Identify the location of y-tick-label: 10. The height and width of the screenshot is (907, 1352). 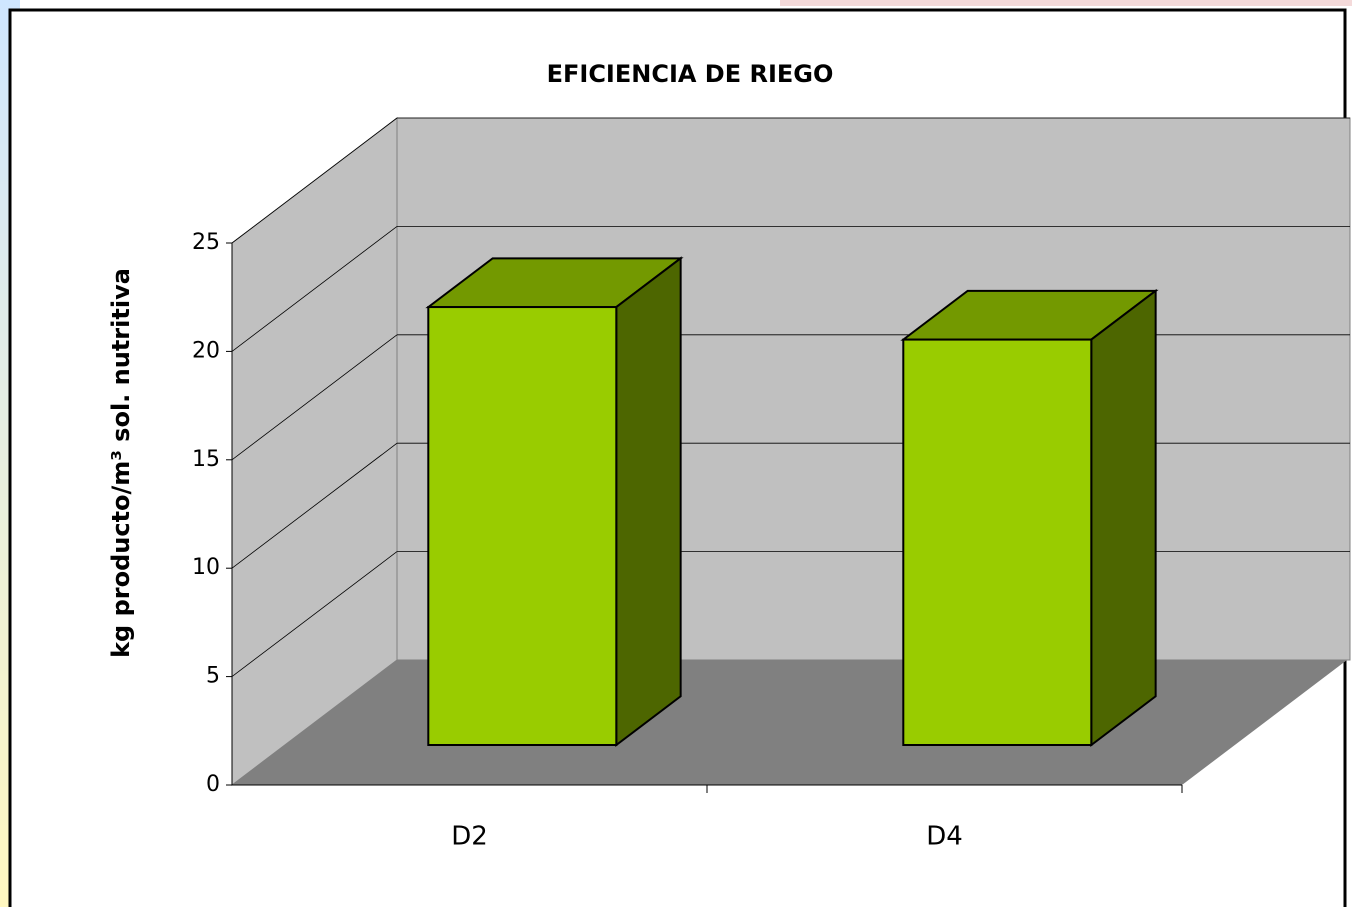
(206, 567).